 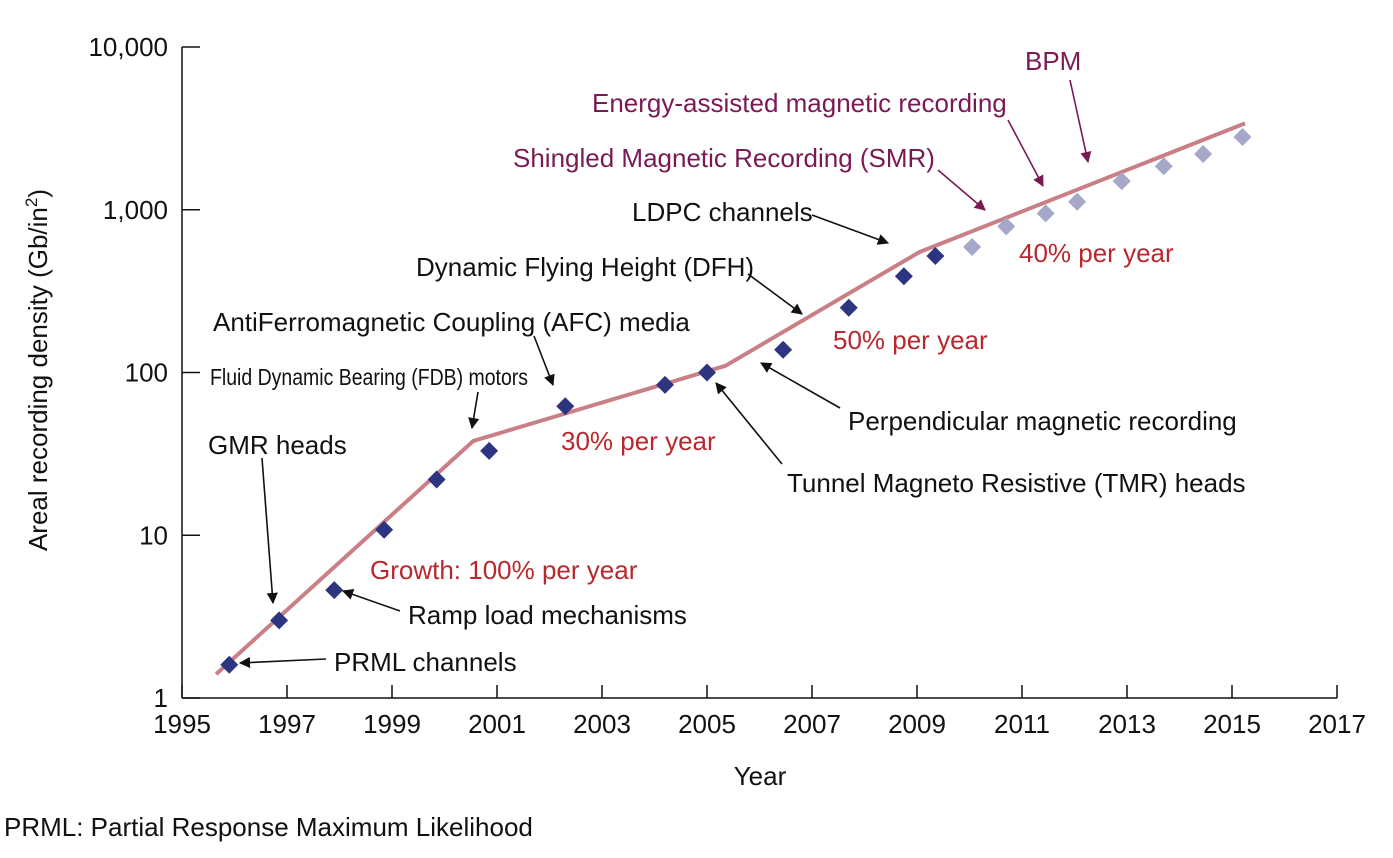 I want to click on arrow-energy, so click(x=1025, y=153).